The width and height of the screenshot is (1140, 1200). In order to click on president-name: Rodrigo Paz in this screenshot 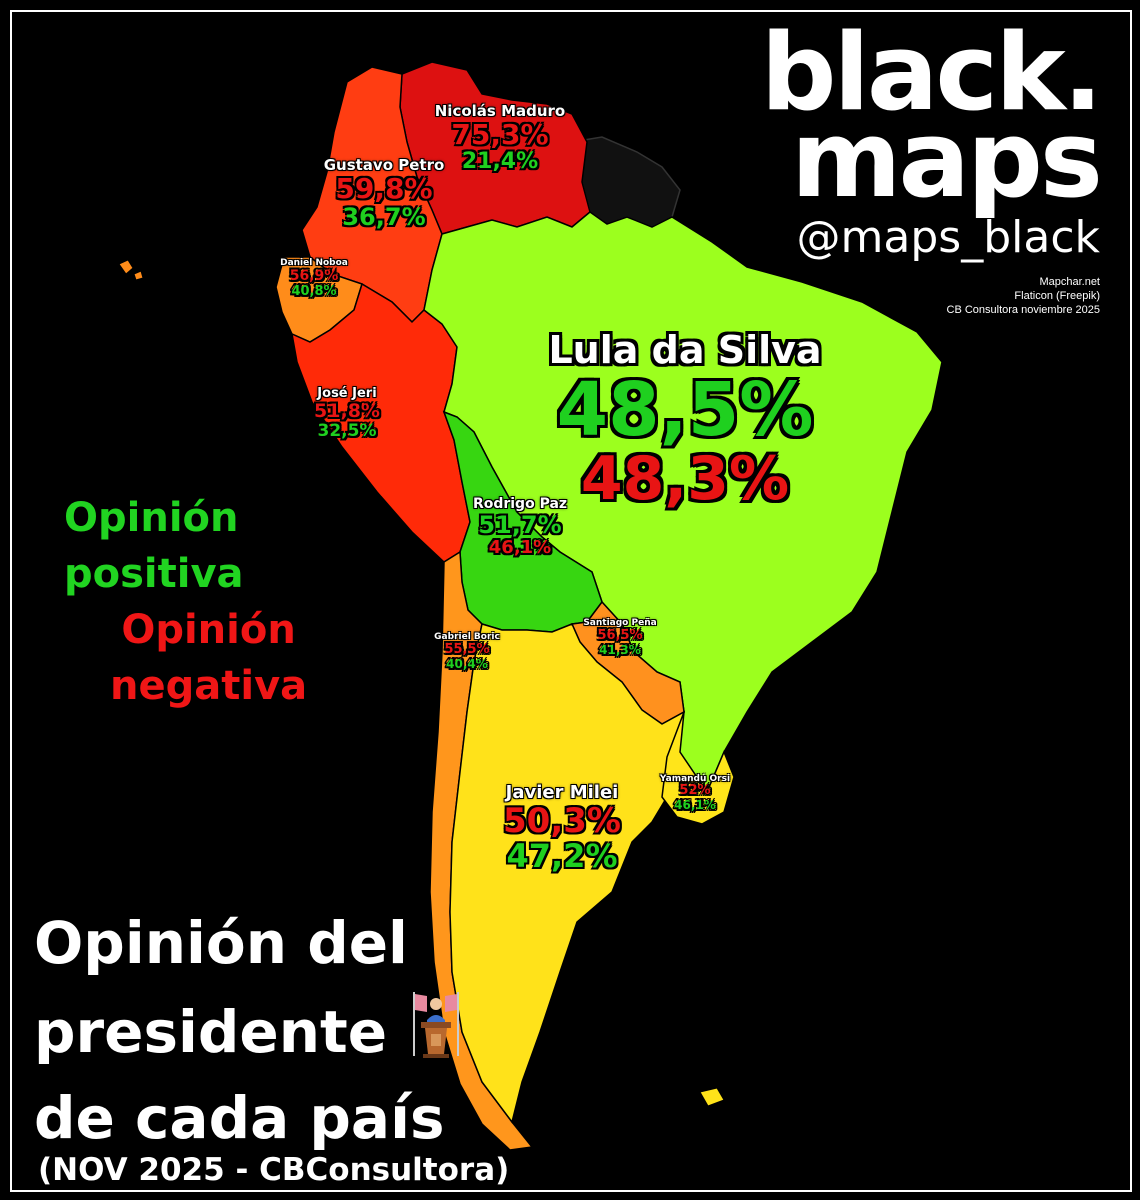, I will do `click(520, 504)`.